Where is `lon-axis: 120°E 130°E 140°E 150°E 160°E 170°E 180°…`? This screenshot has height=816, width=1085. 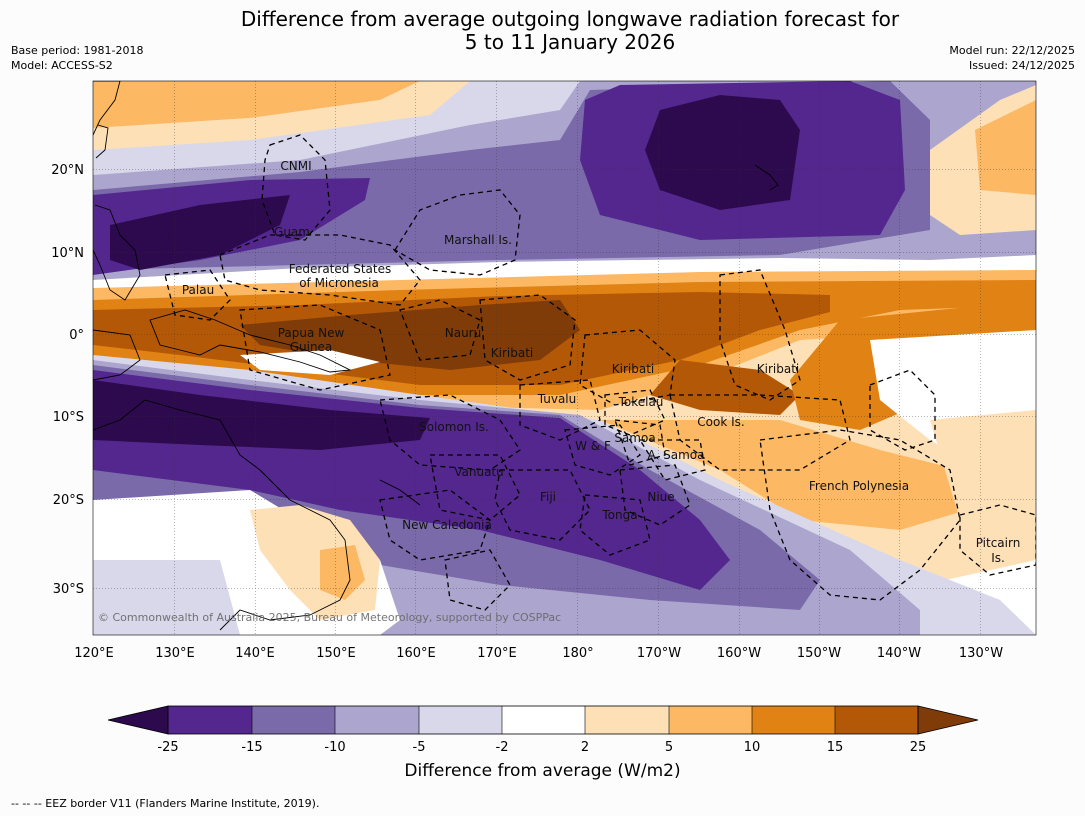
lon-axis: 120°E 130°E 140°E 150°E 160°E 170°E 180°… is located at coordinates (538, 653).